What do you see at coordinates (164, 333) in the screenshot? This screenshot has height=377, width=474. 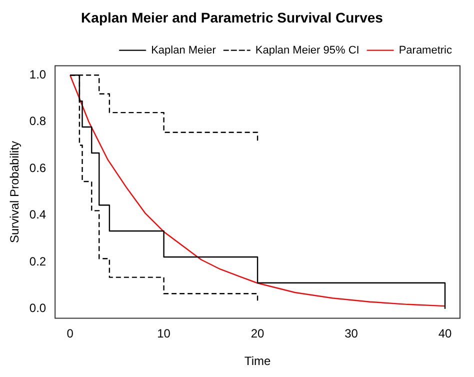 I see `x-tick-label: 10` at bounding box center [164, 333].